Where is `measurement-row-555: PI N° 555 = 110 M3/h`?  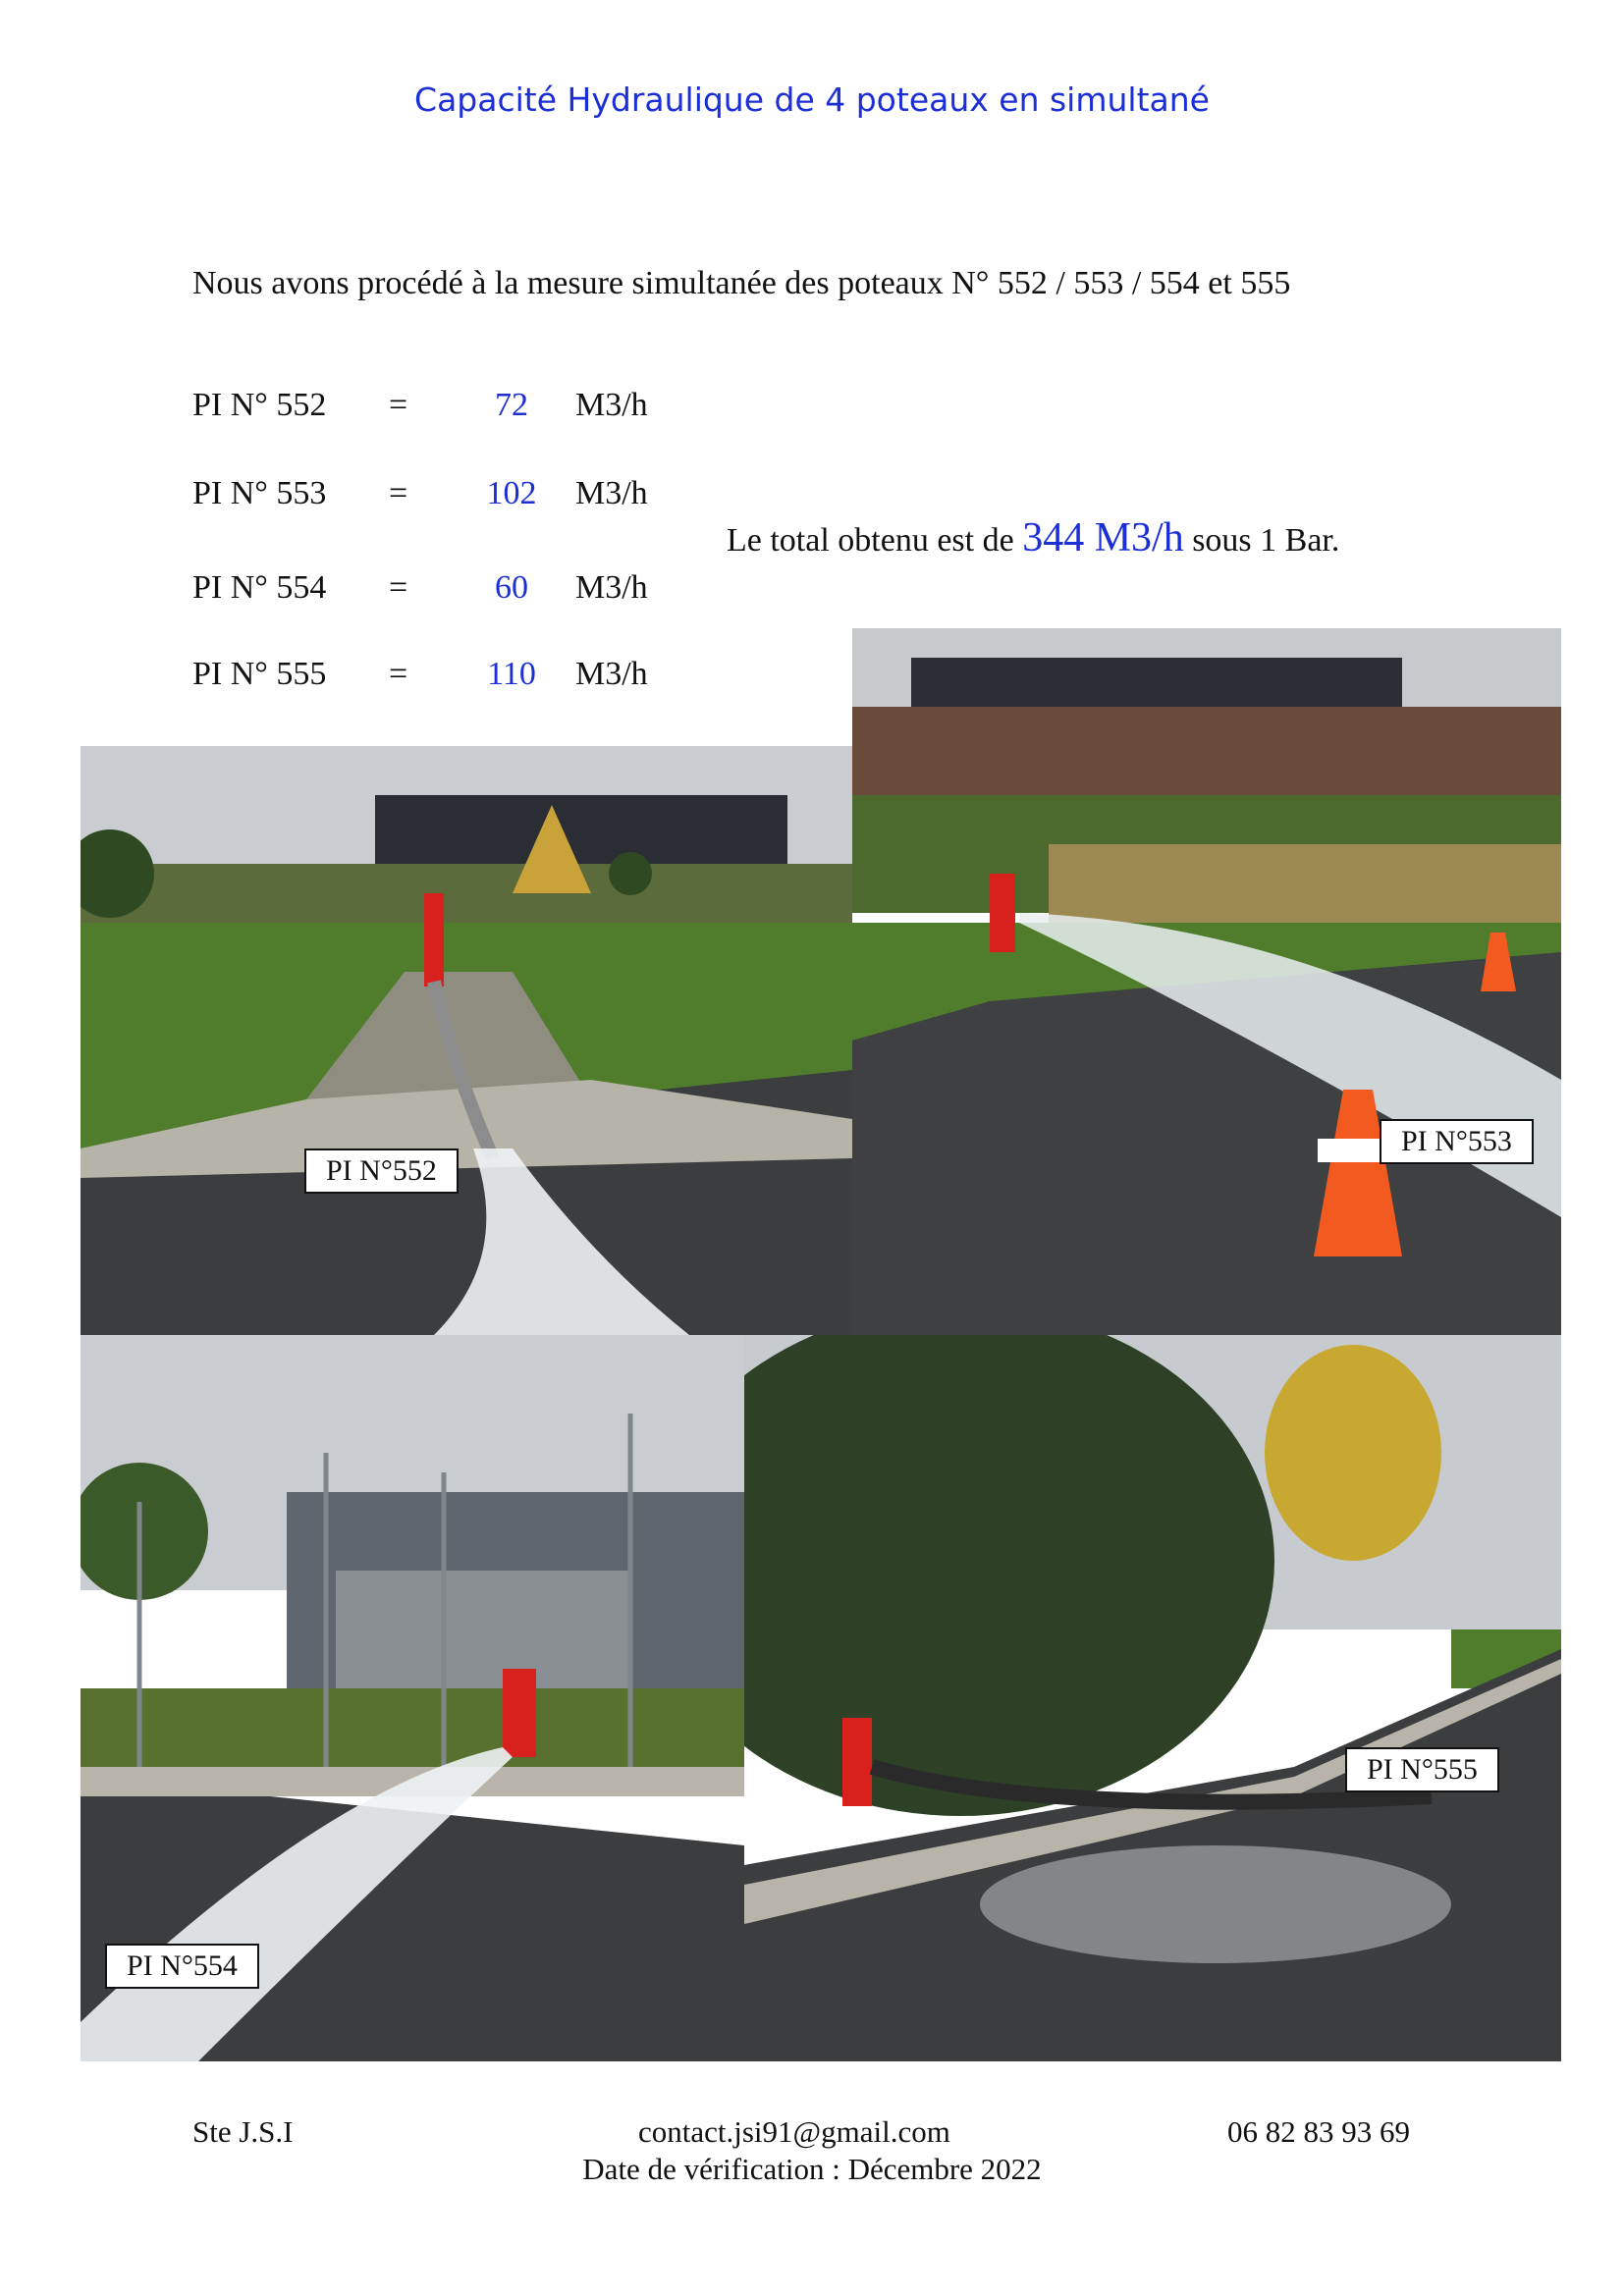
measurement-row-555: PI N° 555 = 110 M3/h is located at coordinates (447, 677).